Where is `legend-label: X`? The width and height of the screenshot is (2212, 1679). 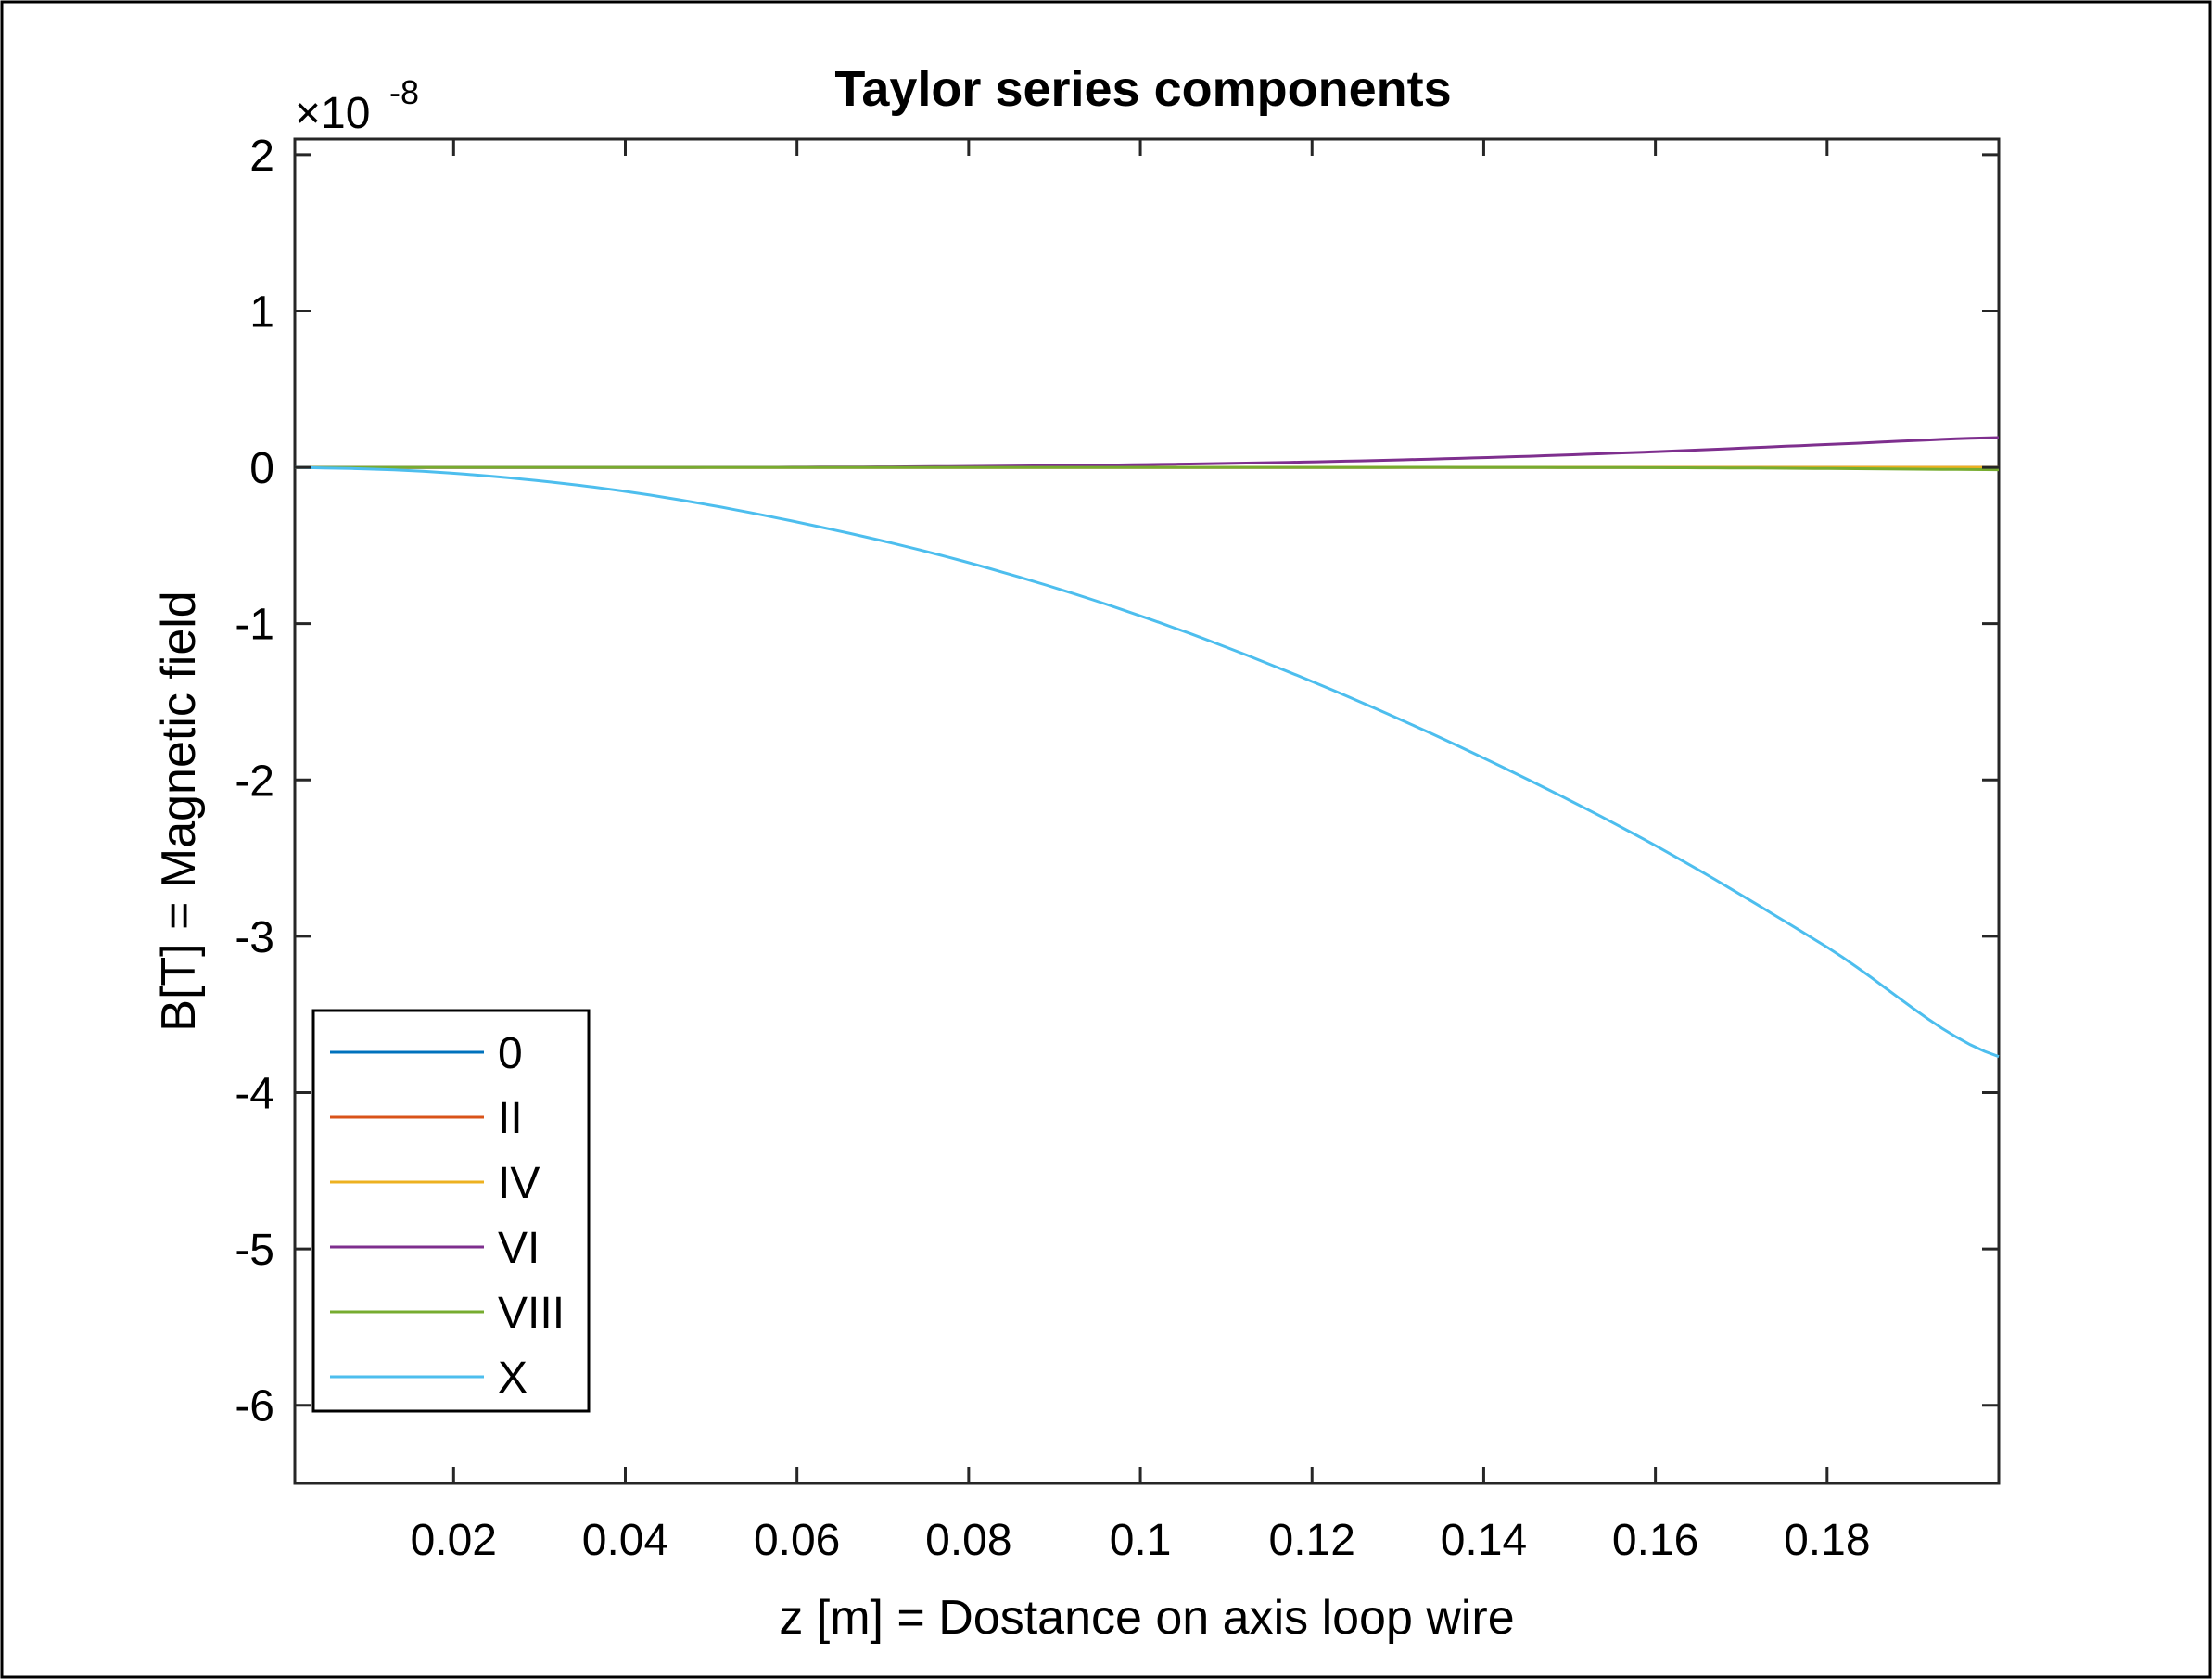
legend-label: X is located at coordinates (513, 1378).